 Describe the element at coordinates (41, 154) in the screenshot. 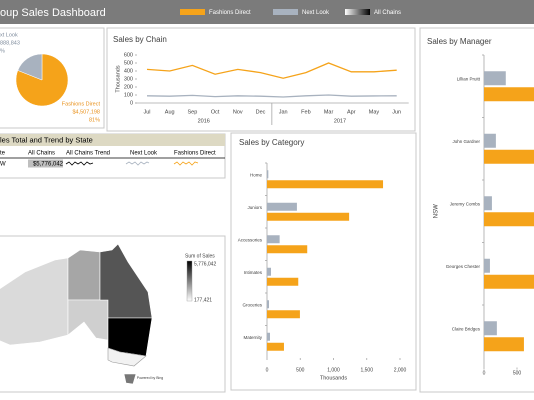

I see `table-header: All Chains` at that location.